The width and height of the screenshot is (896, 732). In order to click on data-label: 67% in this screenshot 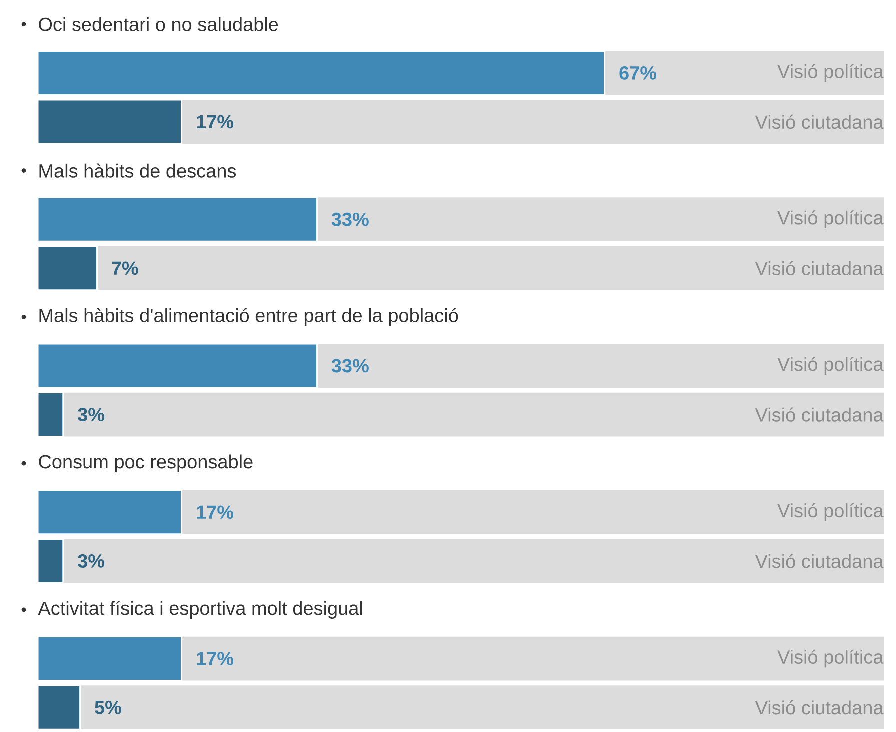, I will do `click(638, 73)`.